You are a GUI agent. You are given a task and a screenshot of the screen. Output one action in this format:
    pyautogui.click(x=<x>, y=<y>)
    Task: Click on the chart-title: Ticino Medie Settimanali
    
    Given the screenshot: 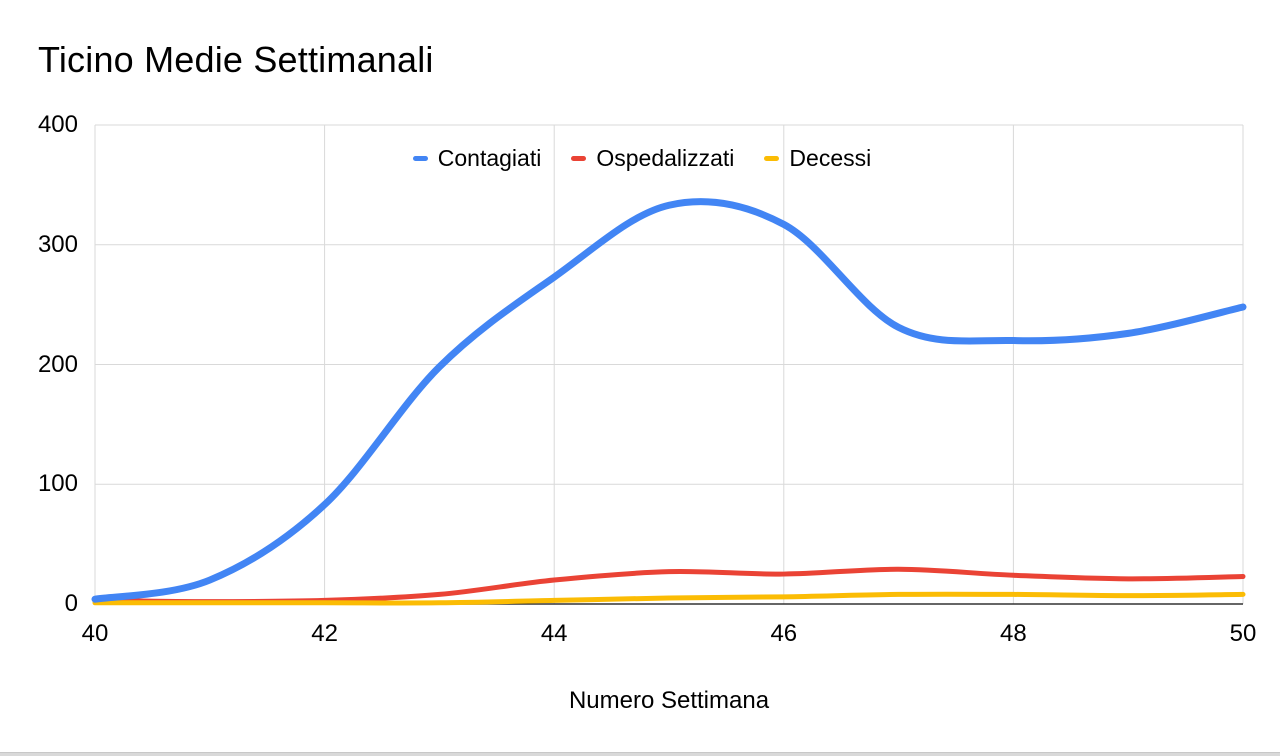 What is the action you would take?
    pyautogui.click(x=236, y=59)
    